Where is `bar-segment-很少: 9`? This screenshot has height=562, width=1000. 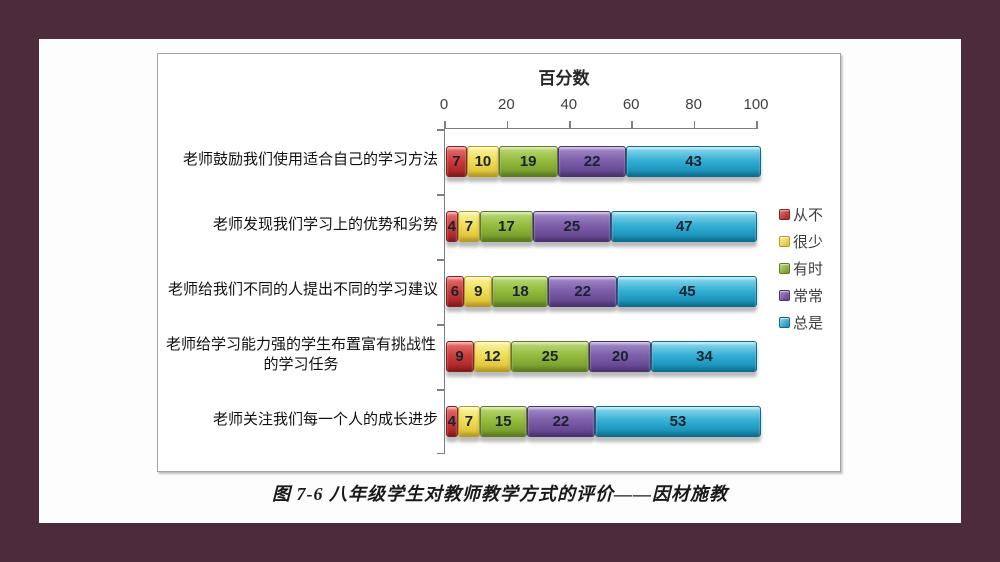
bar-segment-很少: 9 is located at coordinates (478, 291).